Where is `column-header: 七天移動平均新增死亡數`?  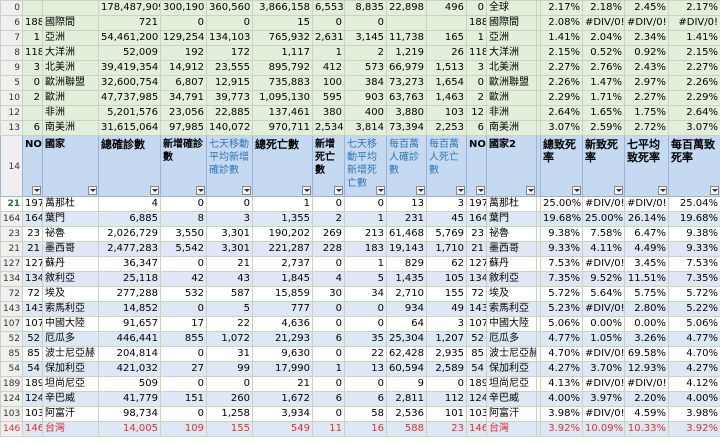 column-header: 七天移動平均新增死亡數 is located at coordinates (365, 166).